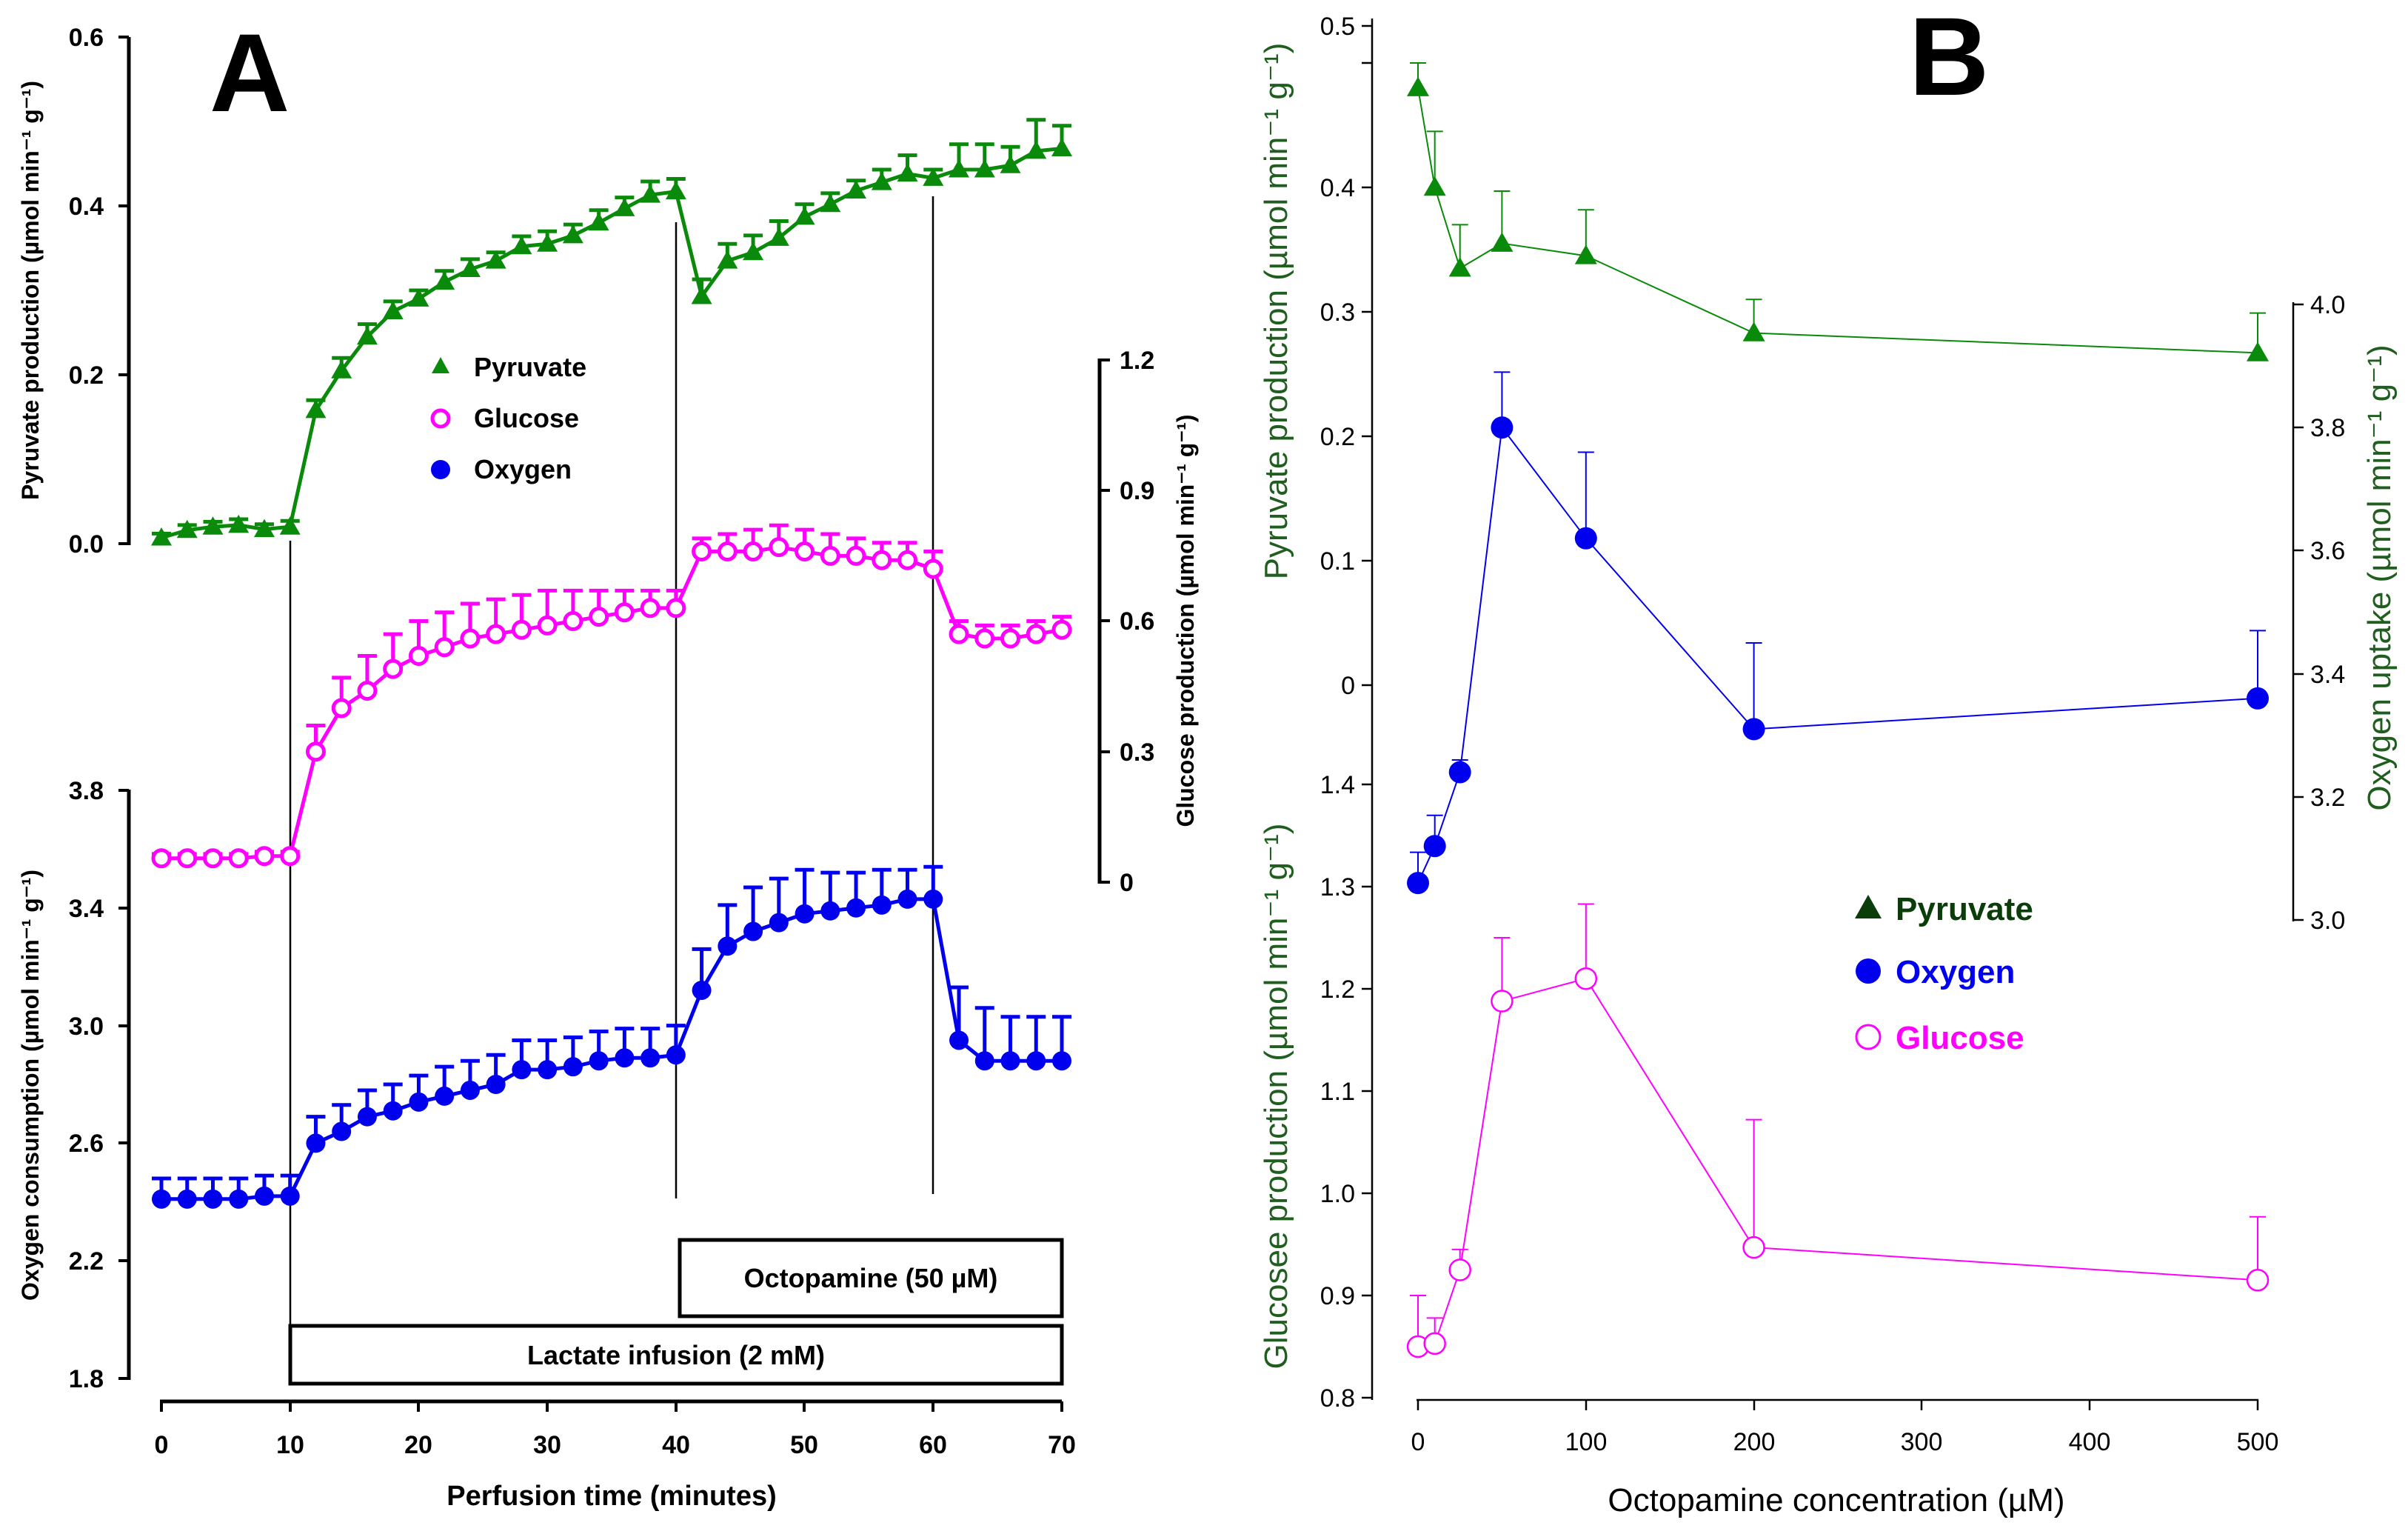 The height and width of the screenshot is (1534, 2408). I want to click on b-oxygen-tick-label: 3.8, so click(2327, 428).